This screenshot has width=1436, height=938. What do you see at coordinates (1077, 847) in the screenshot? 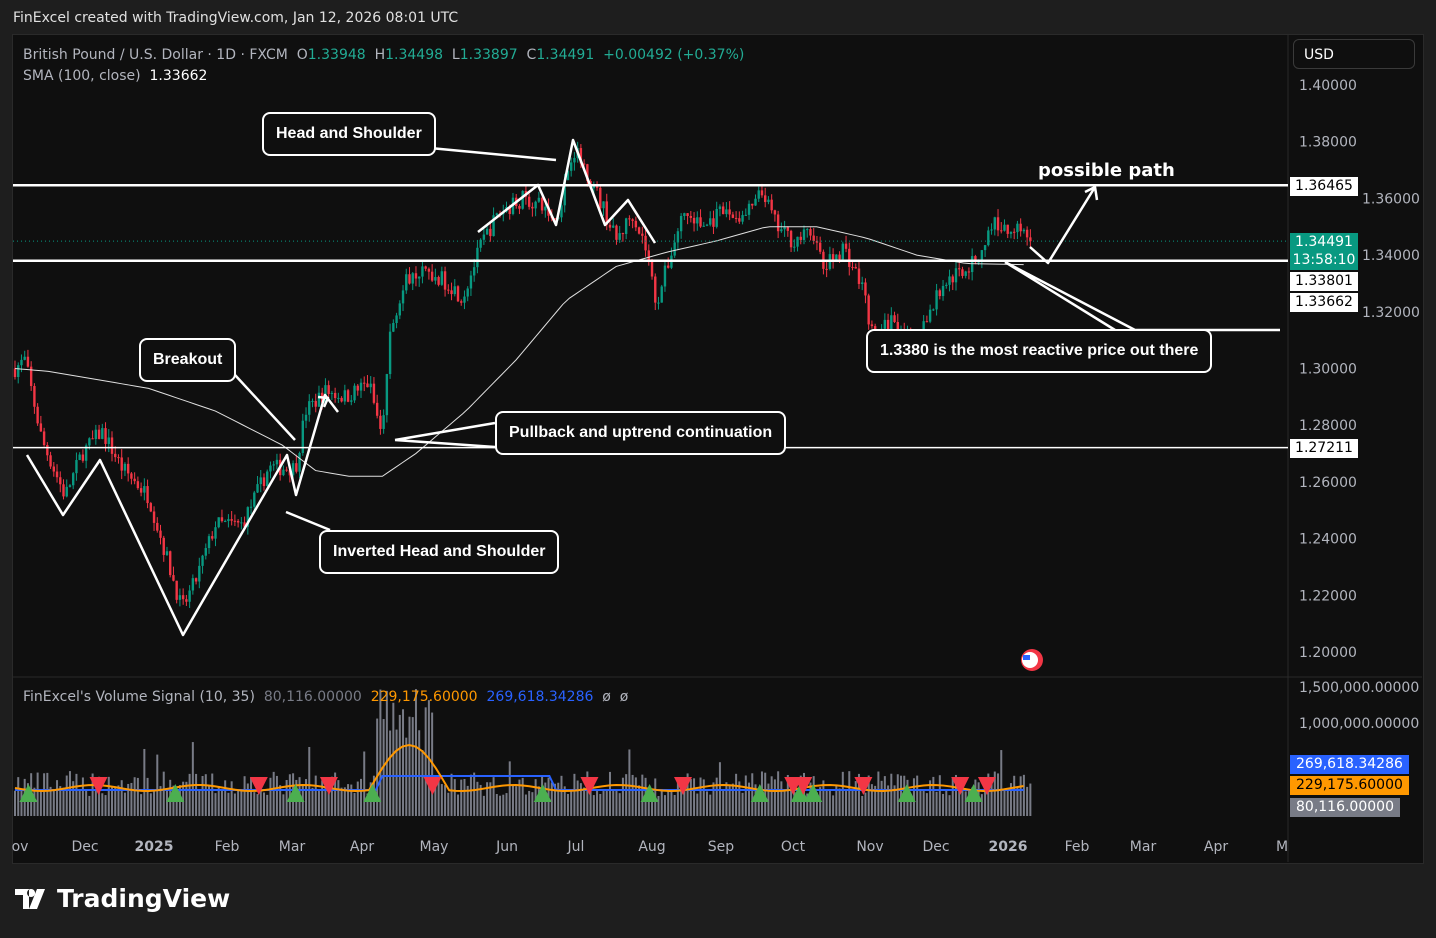
I see `time-tick: Feb` at bounding box center [1077, 847].